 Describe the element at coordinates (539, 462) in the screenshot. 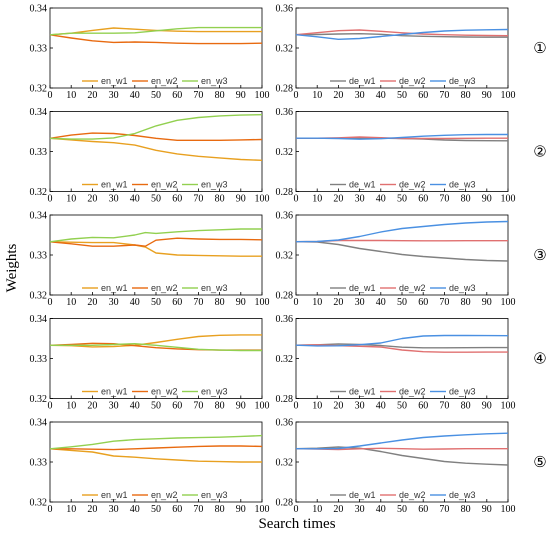

I see `row-marker: ⑤` at that location.